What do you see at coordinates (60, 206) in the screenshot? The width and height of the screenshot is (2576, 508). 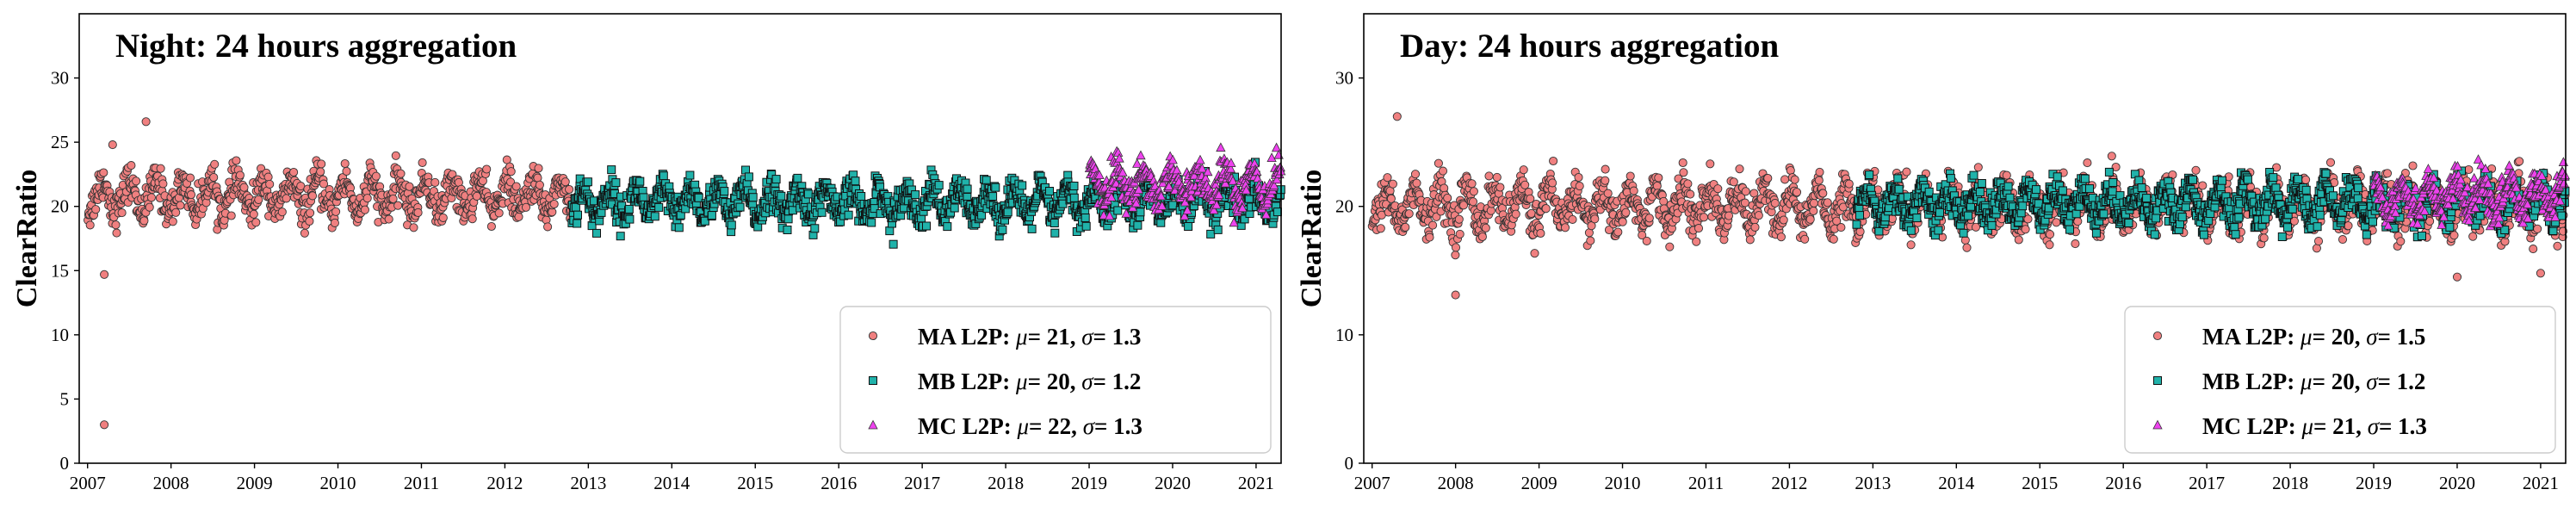 I see `y-tick-label: 20` at bounding box center [60, 206].